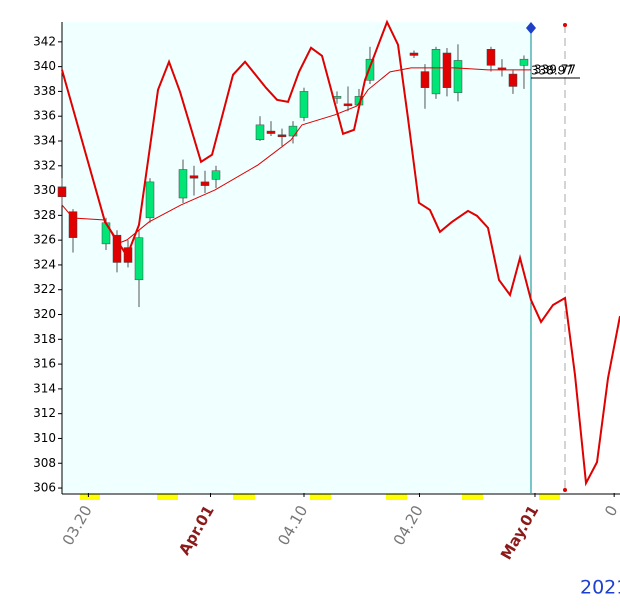 The image size is (620, 614). What do you see at coordinates (44, 339) in the screenshot?
I see `y-tick-label: 318` at bounding box center [44, 339].